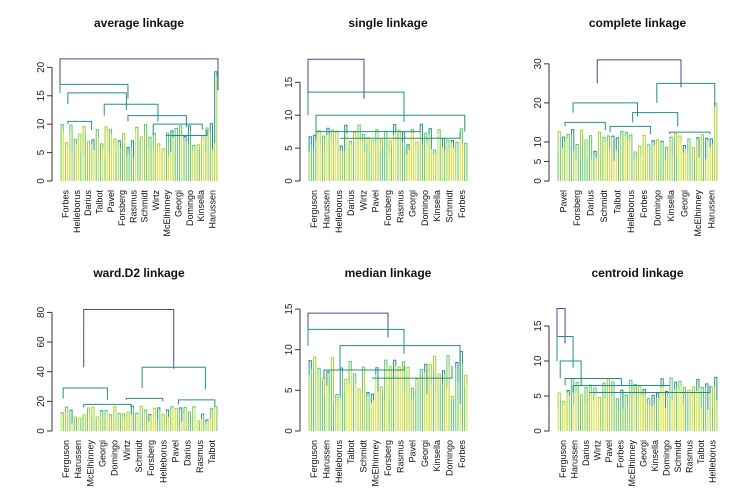  I want to click on chart-title: centroid linkage, so click(637, 273).